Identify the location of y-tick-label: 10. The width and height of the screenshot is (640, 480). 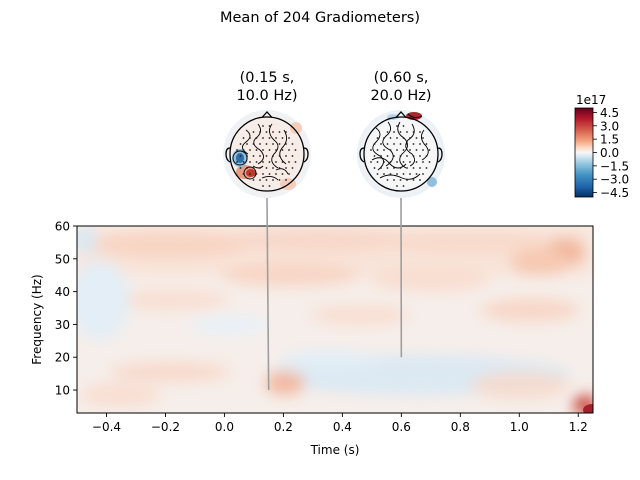
(62, 391).